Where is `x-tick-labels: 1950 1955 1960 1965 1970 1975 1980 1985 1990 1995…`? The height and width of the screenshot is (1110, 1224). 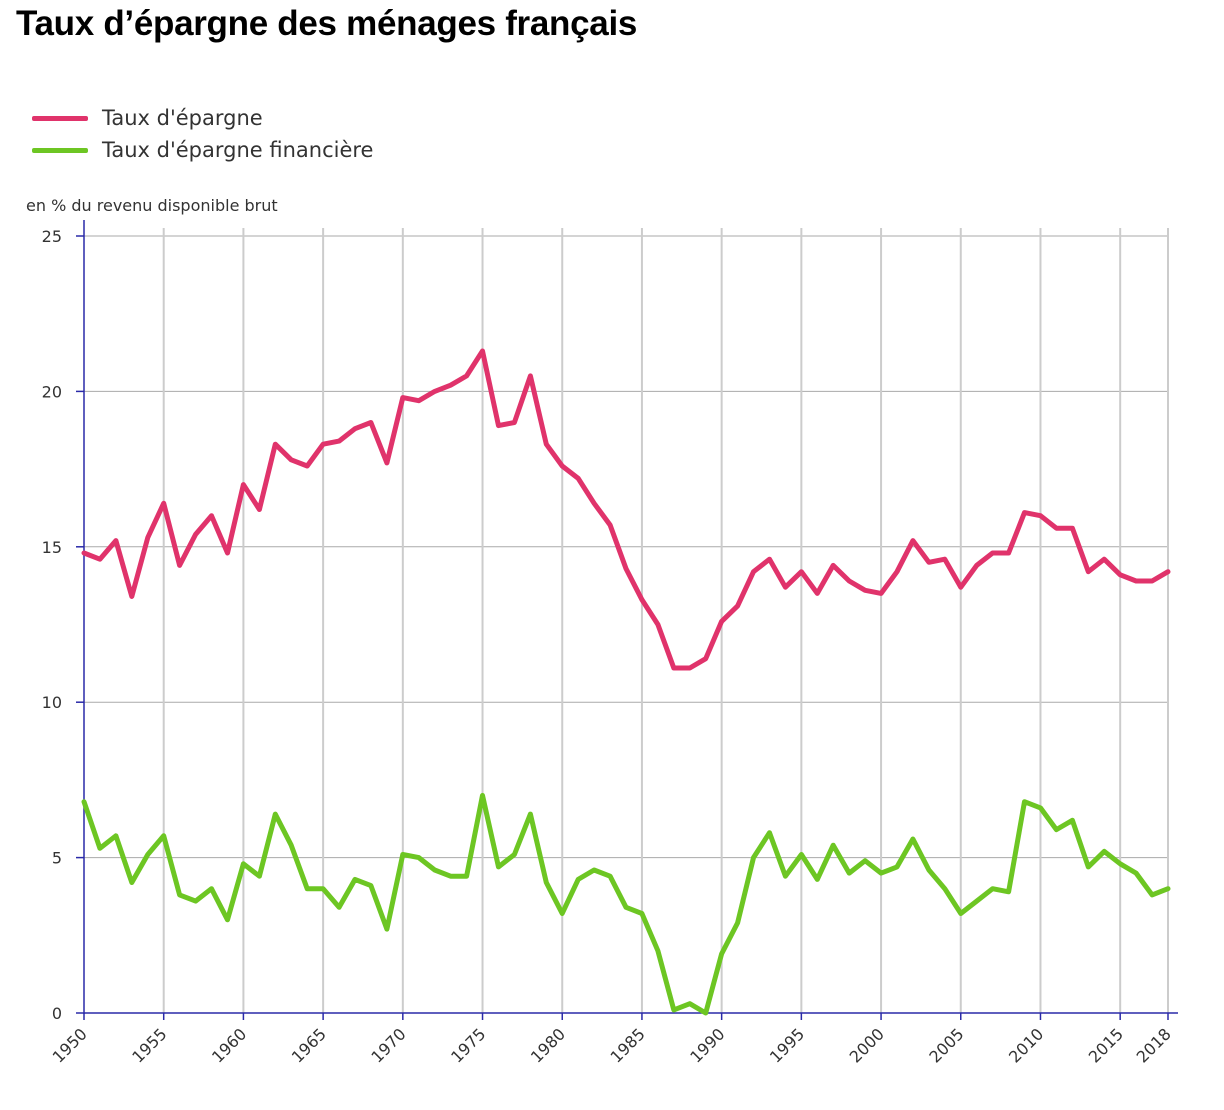 x-tick-labels: 1950 1955 1960 1965 1970 1975 1980 1985 1990 1995… is located at coordinates (612, 1040).